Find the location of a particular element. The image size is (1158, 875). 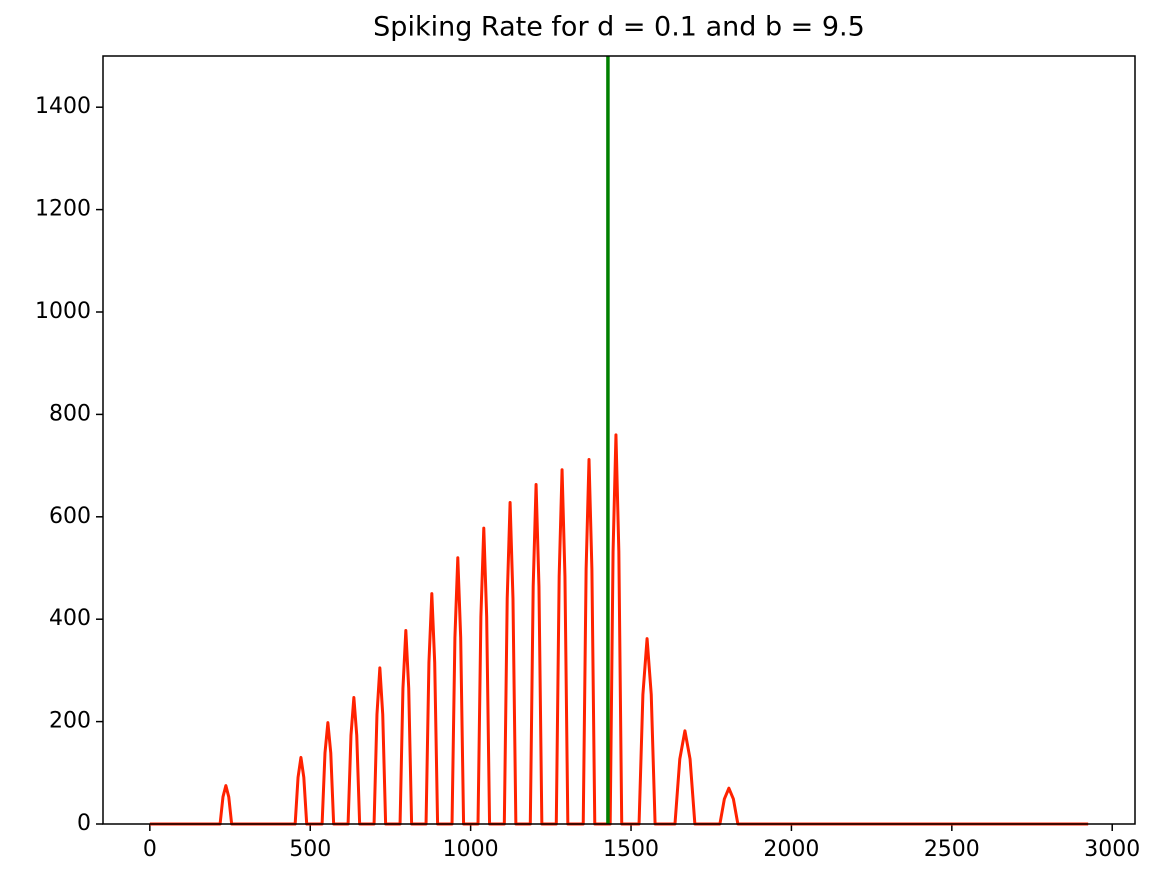

x-tick-label: 500 is located at coordinates (310, 849).